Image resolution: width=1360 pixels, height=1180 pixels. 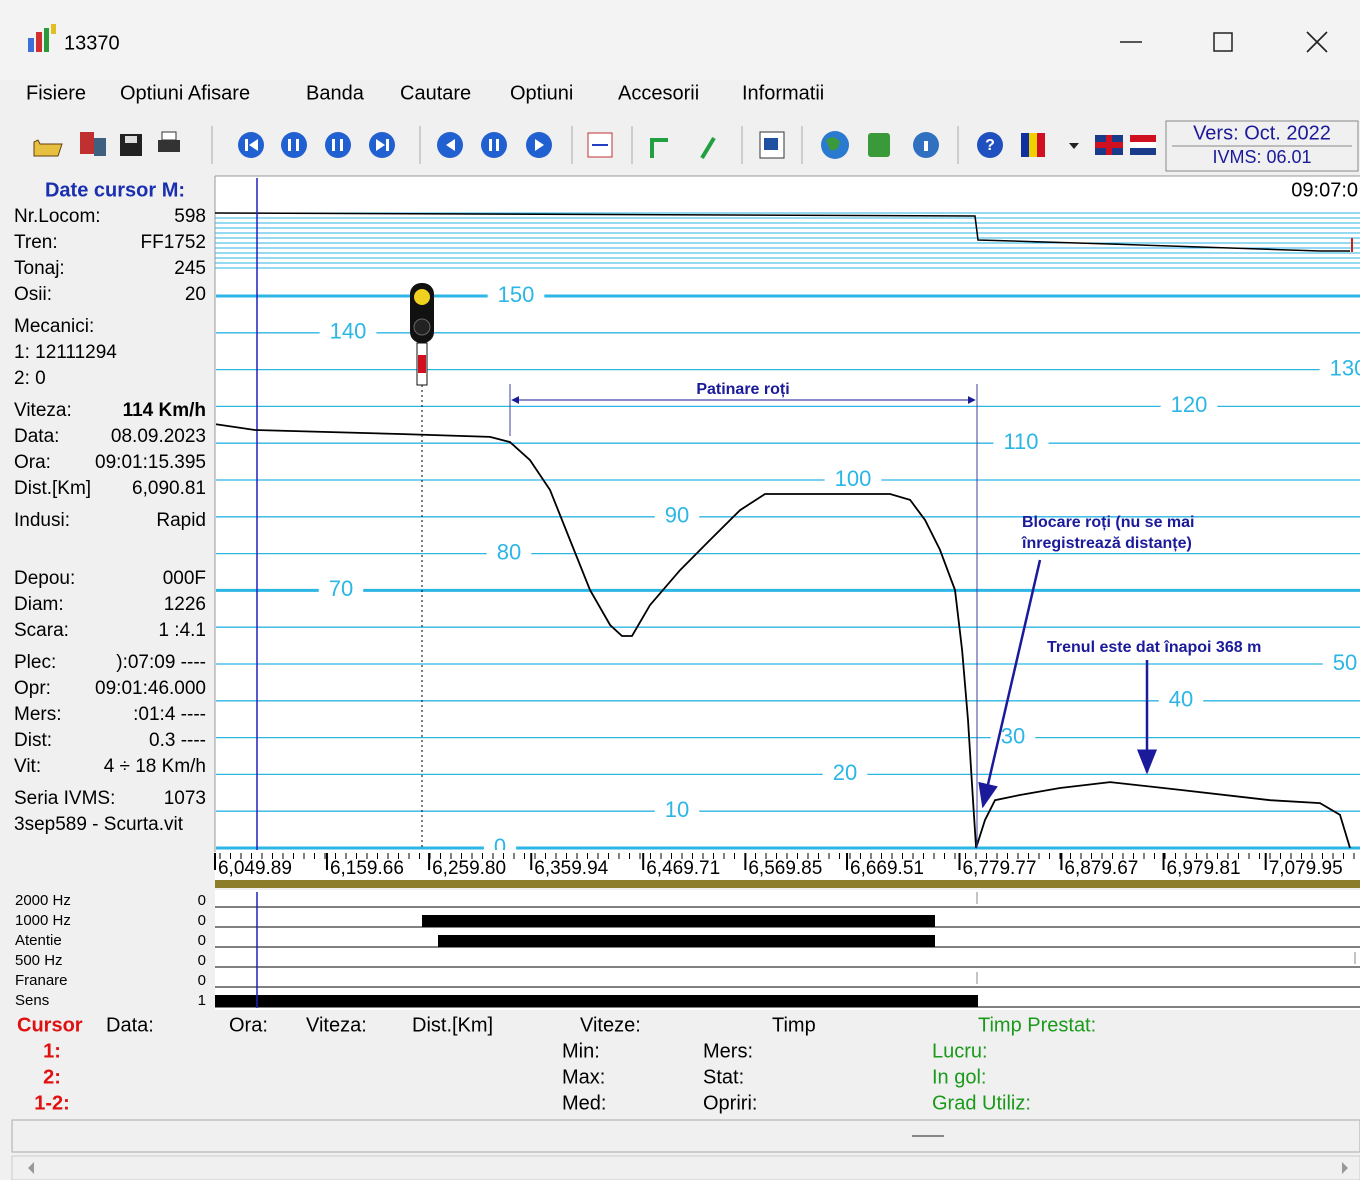 What do you see at coordinates (742, 389) in the screenshot?
I see `annotation: Patinare roți` at bounding box center [742, 389].